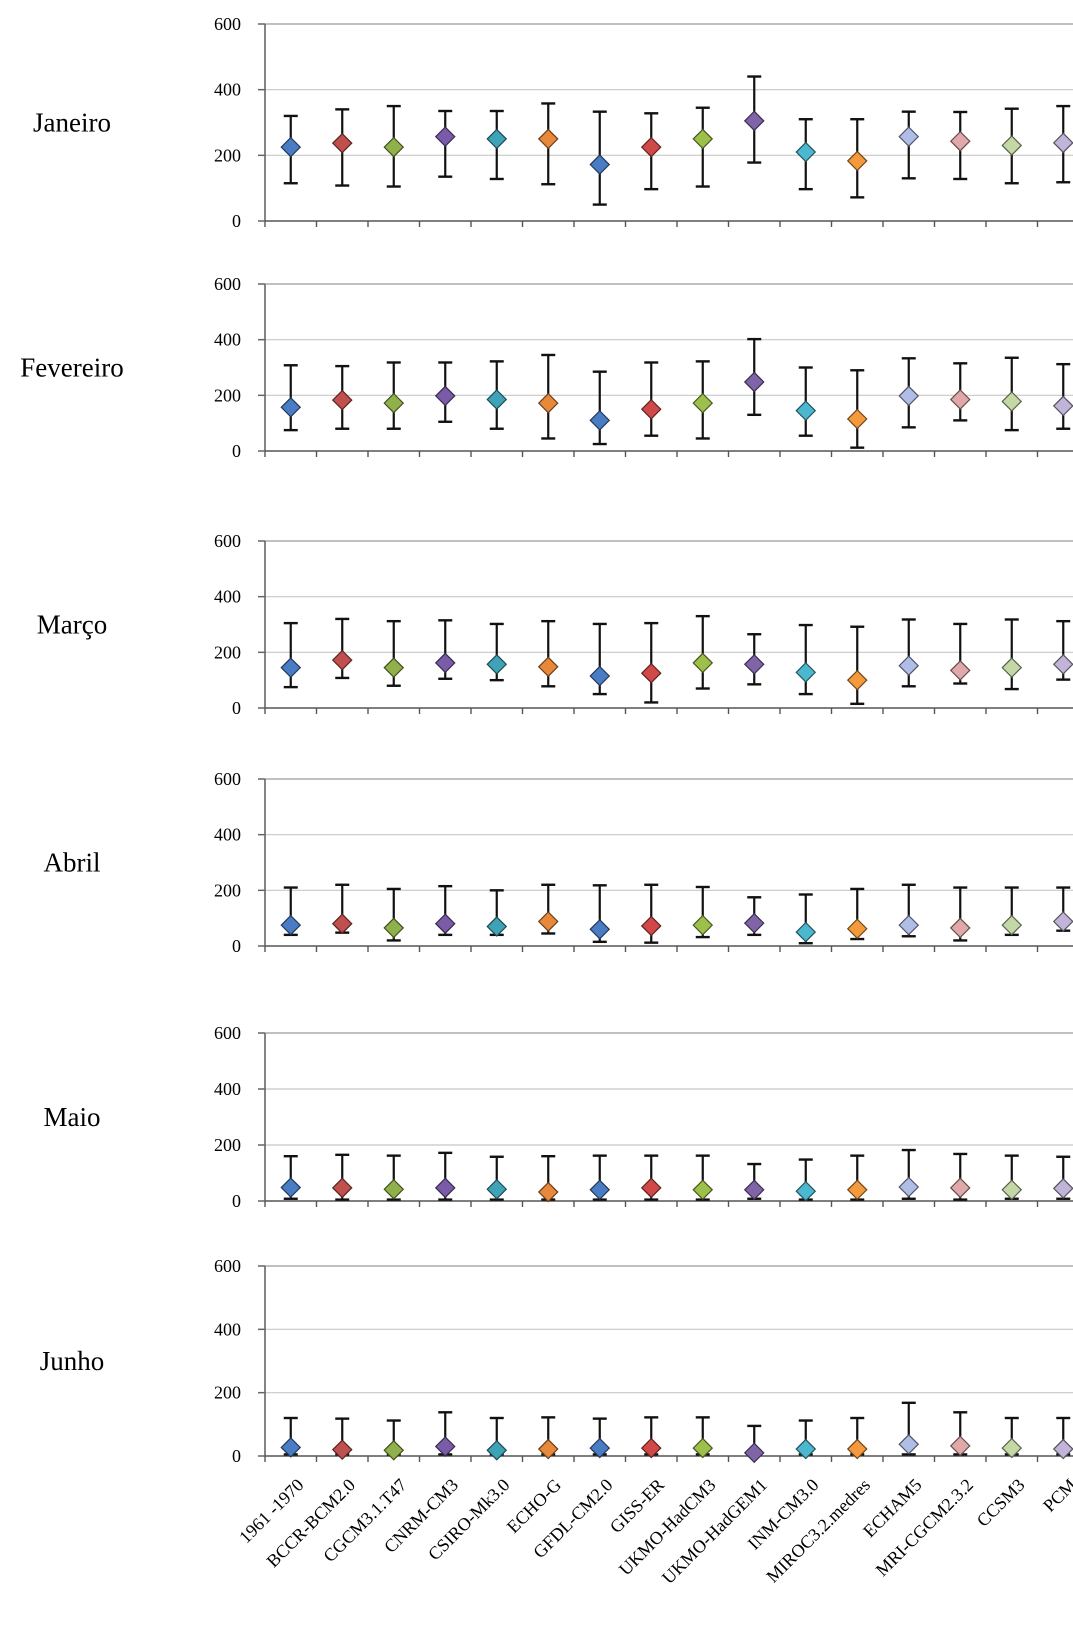 This screenshot has height=1626, width=1073. What do you see at coordinates (546, 367) in the screenshot?
I see `panel-1: Fevereiro 0 200 400 600` at bounding box center [546, 367].